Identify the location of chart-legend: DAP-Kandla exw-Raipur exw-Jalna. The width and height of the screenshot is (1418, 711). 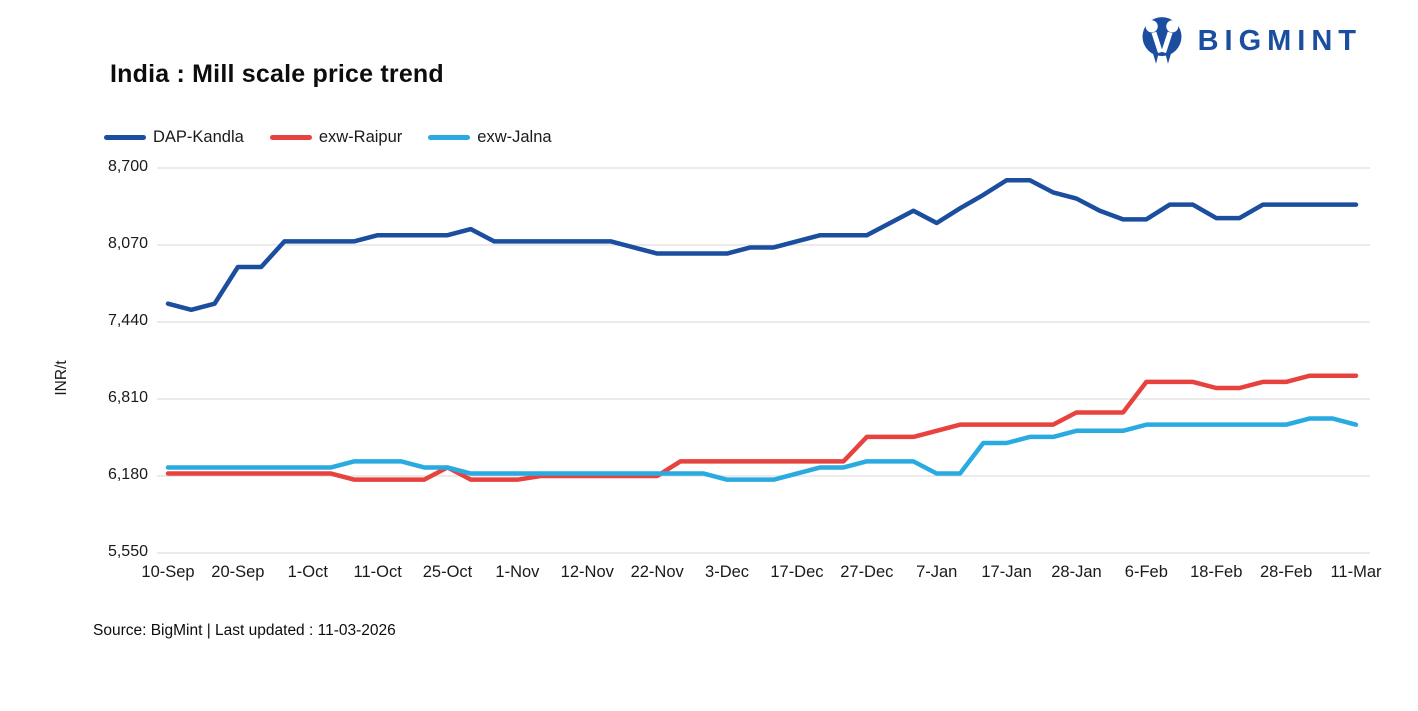
(328, 137).